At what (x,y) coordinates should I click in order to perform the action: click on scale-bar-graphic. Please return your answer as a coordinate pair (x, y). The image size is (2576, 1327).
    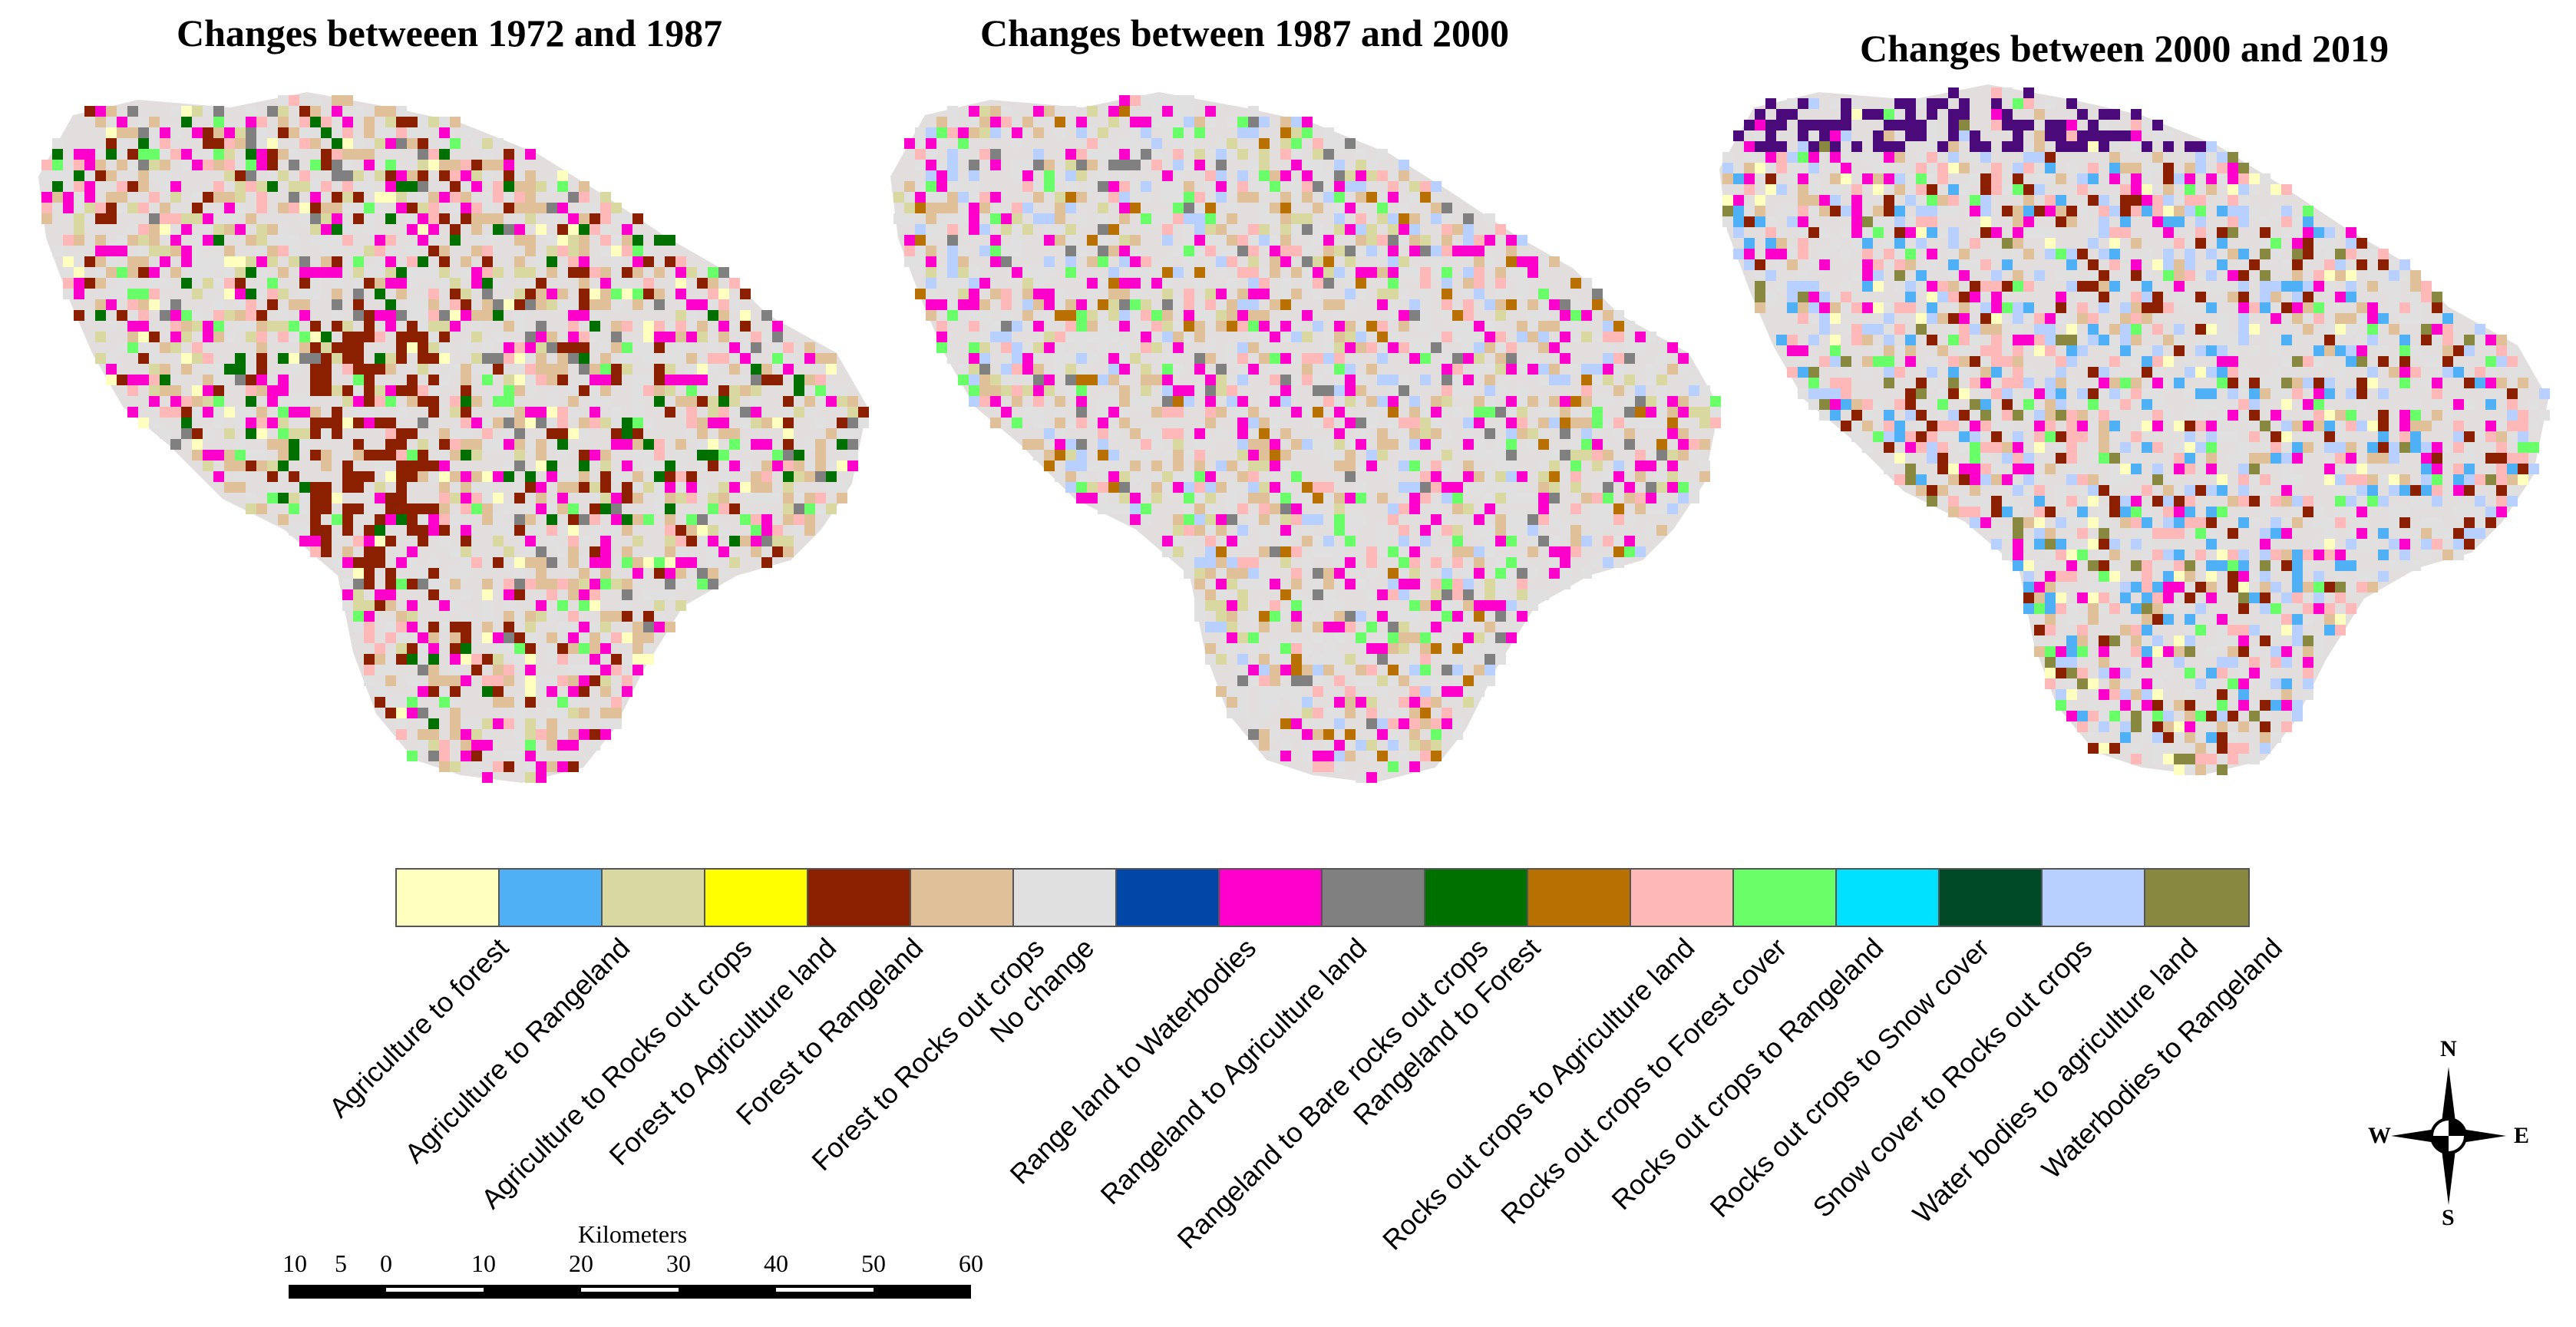
    Looking at the image, I should click on (630, 1292).